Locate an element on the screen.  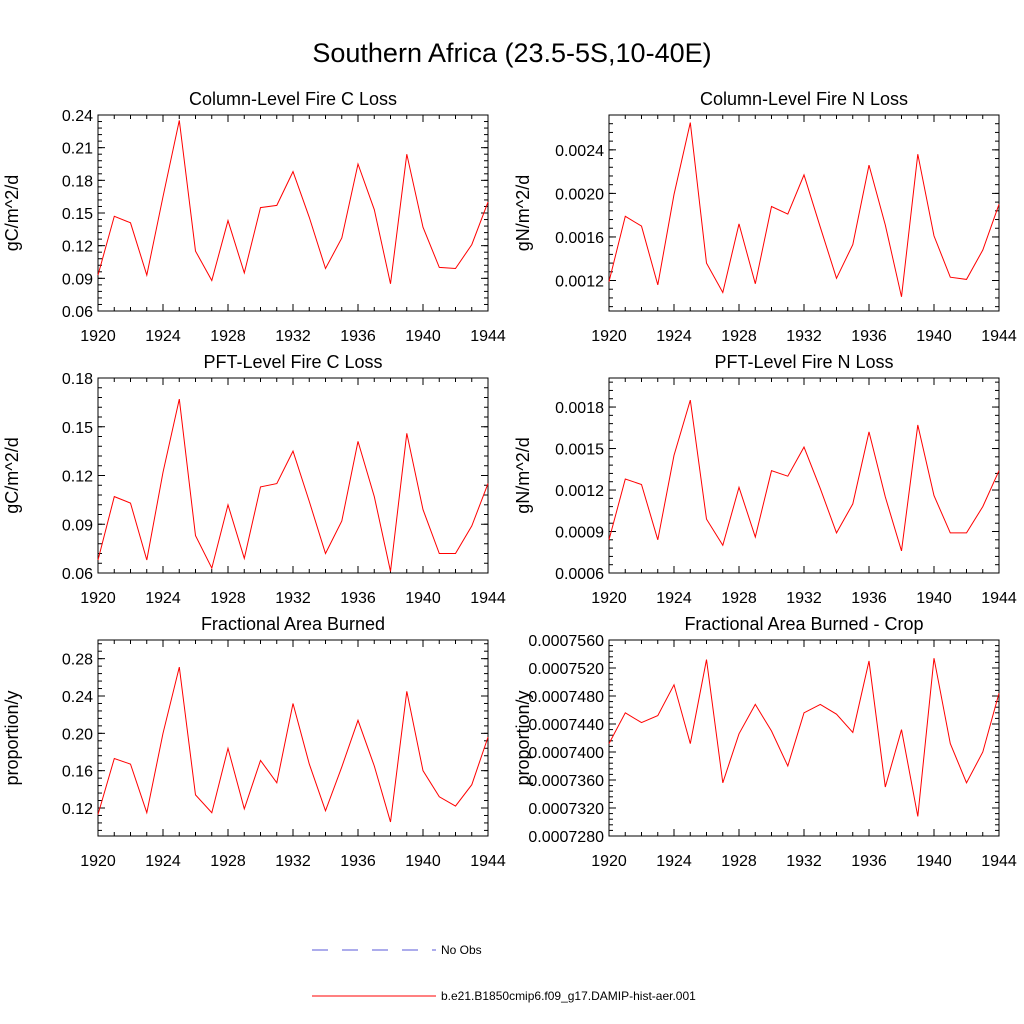
y-tick-label: 0.0007480 is located at coordinates (566, 697).